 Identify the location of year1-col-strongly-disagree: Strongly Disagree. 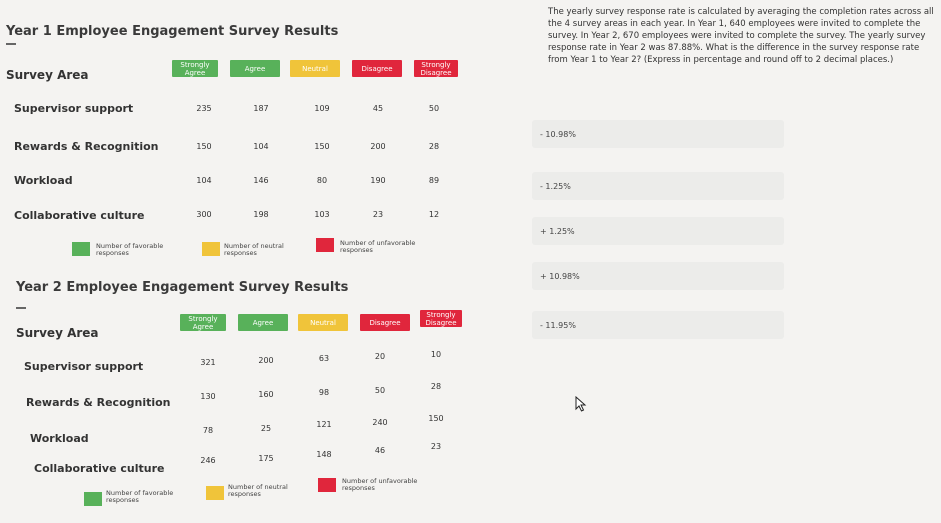
(436, 68).